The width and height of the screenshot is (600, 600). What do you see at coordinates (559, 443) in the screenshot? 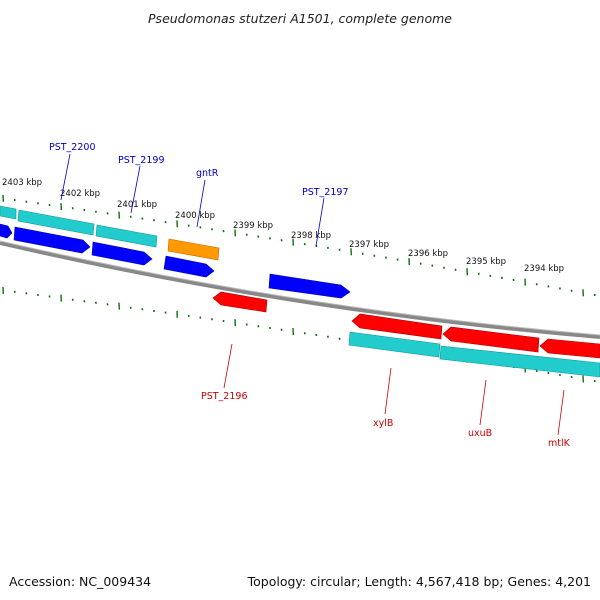
I see `gene-label-mtlk: mtlK` at bounding box center [559, 443].